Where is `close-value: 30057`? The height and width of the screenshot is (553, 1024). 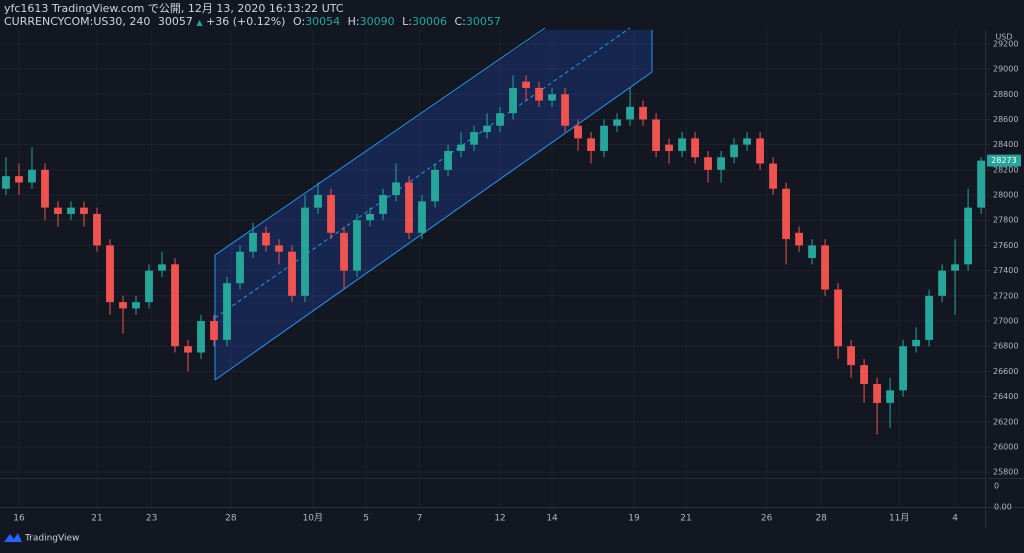
close-value: 30057 is located at coordinates (483, 21).